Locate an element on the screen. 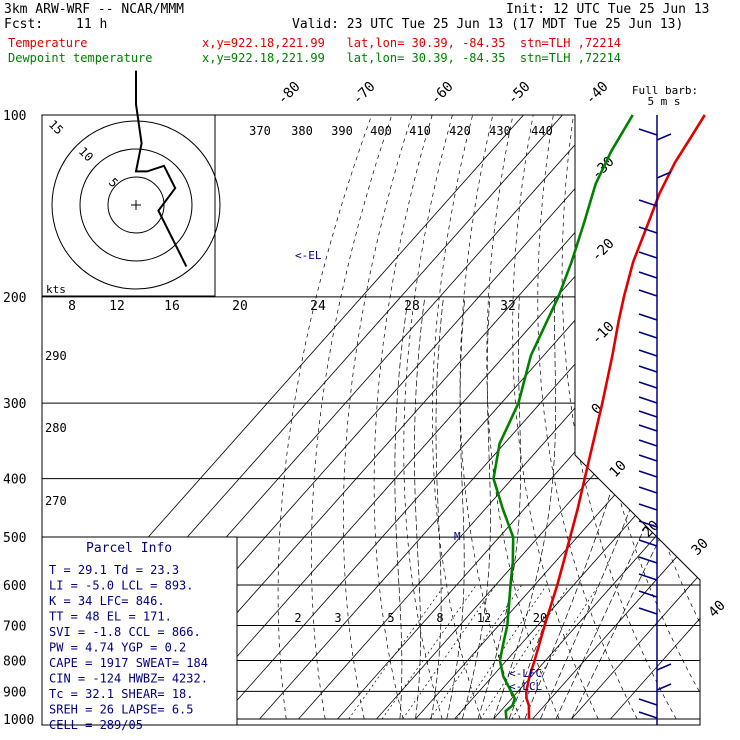  mixing-ratio-label: 5 is located at coordinates (390, 618).